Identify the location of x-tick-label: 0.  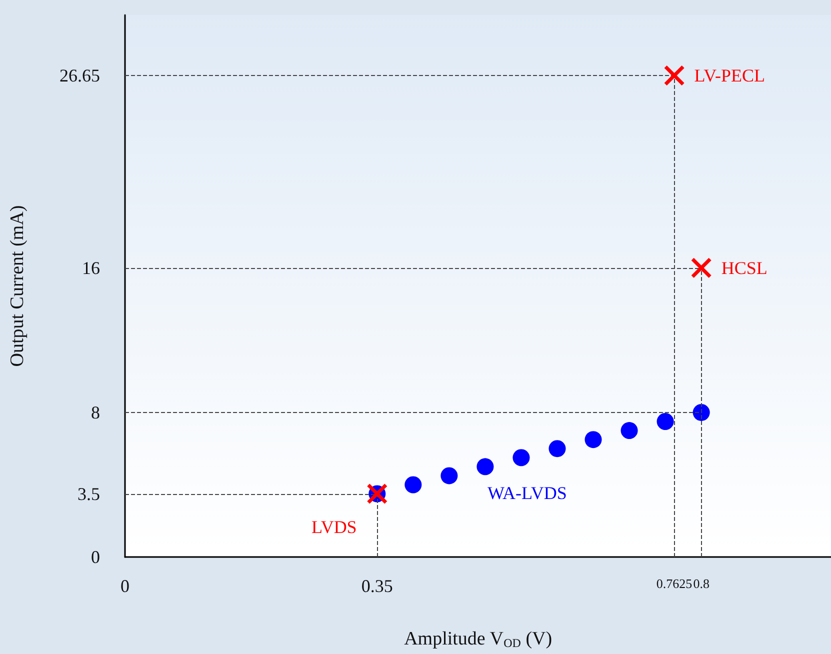
(125, 586).